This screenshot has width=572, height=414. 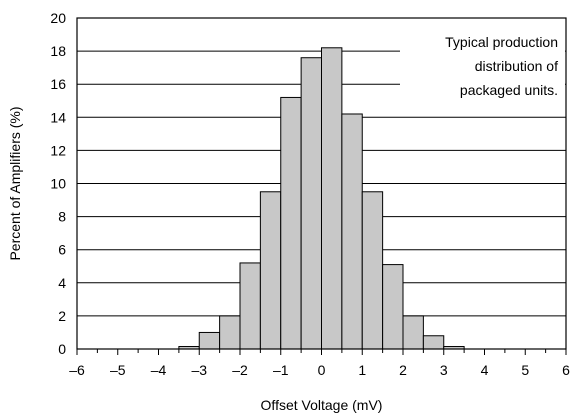 What do you see at coordinates (322, 405) in the screenshot?
I see `x-axis-title: Offset Voltage (mV)` at bounding box center [322, 405].